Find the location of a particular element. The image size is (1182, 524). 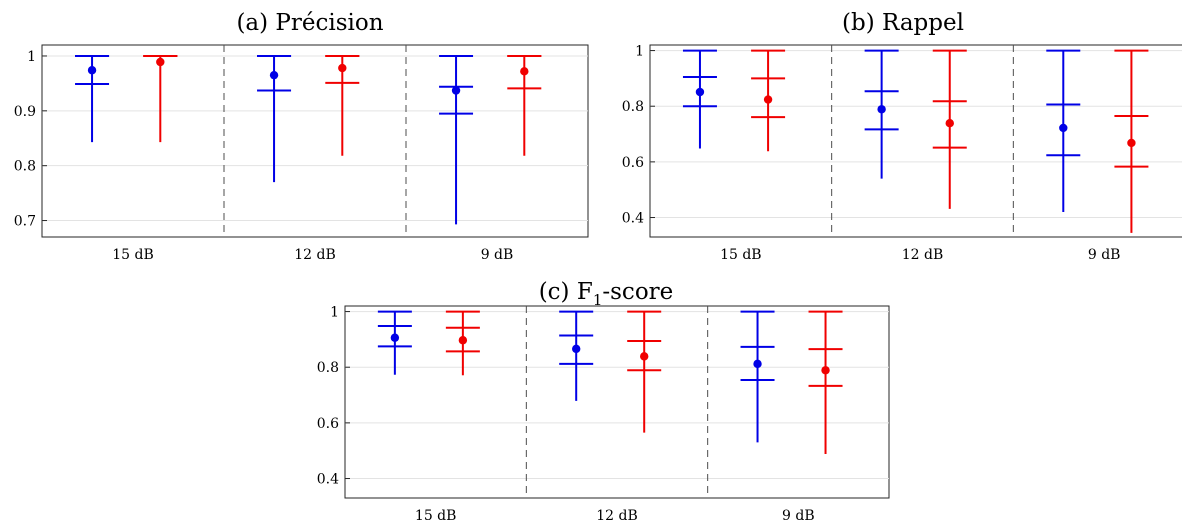

chart-title-c-main: (c) F is located at coordinates (566, 292).